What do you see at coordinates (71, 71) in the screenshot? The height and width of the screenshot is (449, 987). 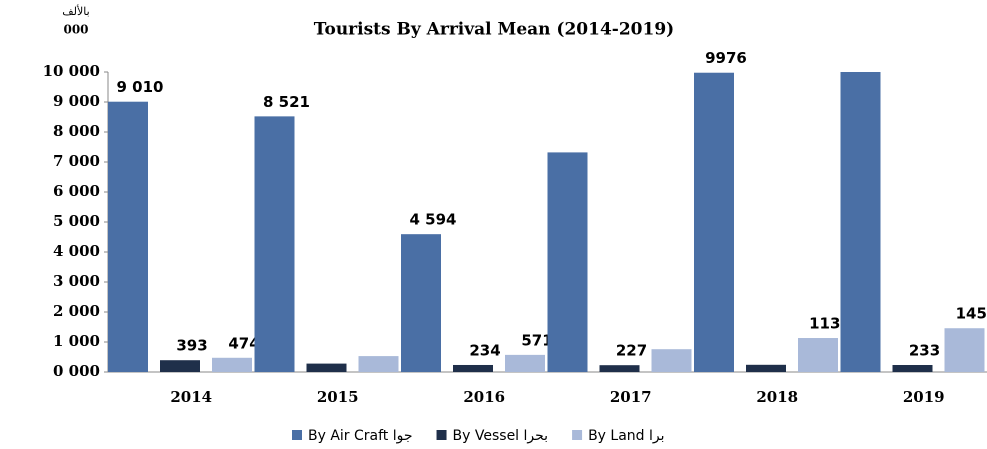 I see `y-tick-label: 10 000` at bounding box center [71, 71].